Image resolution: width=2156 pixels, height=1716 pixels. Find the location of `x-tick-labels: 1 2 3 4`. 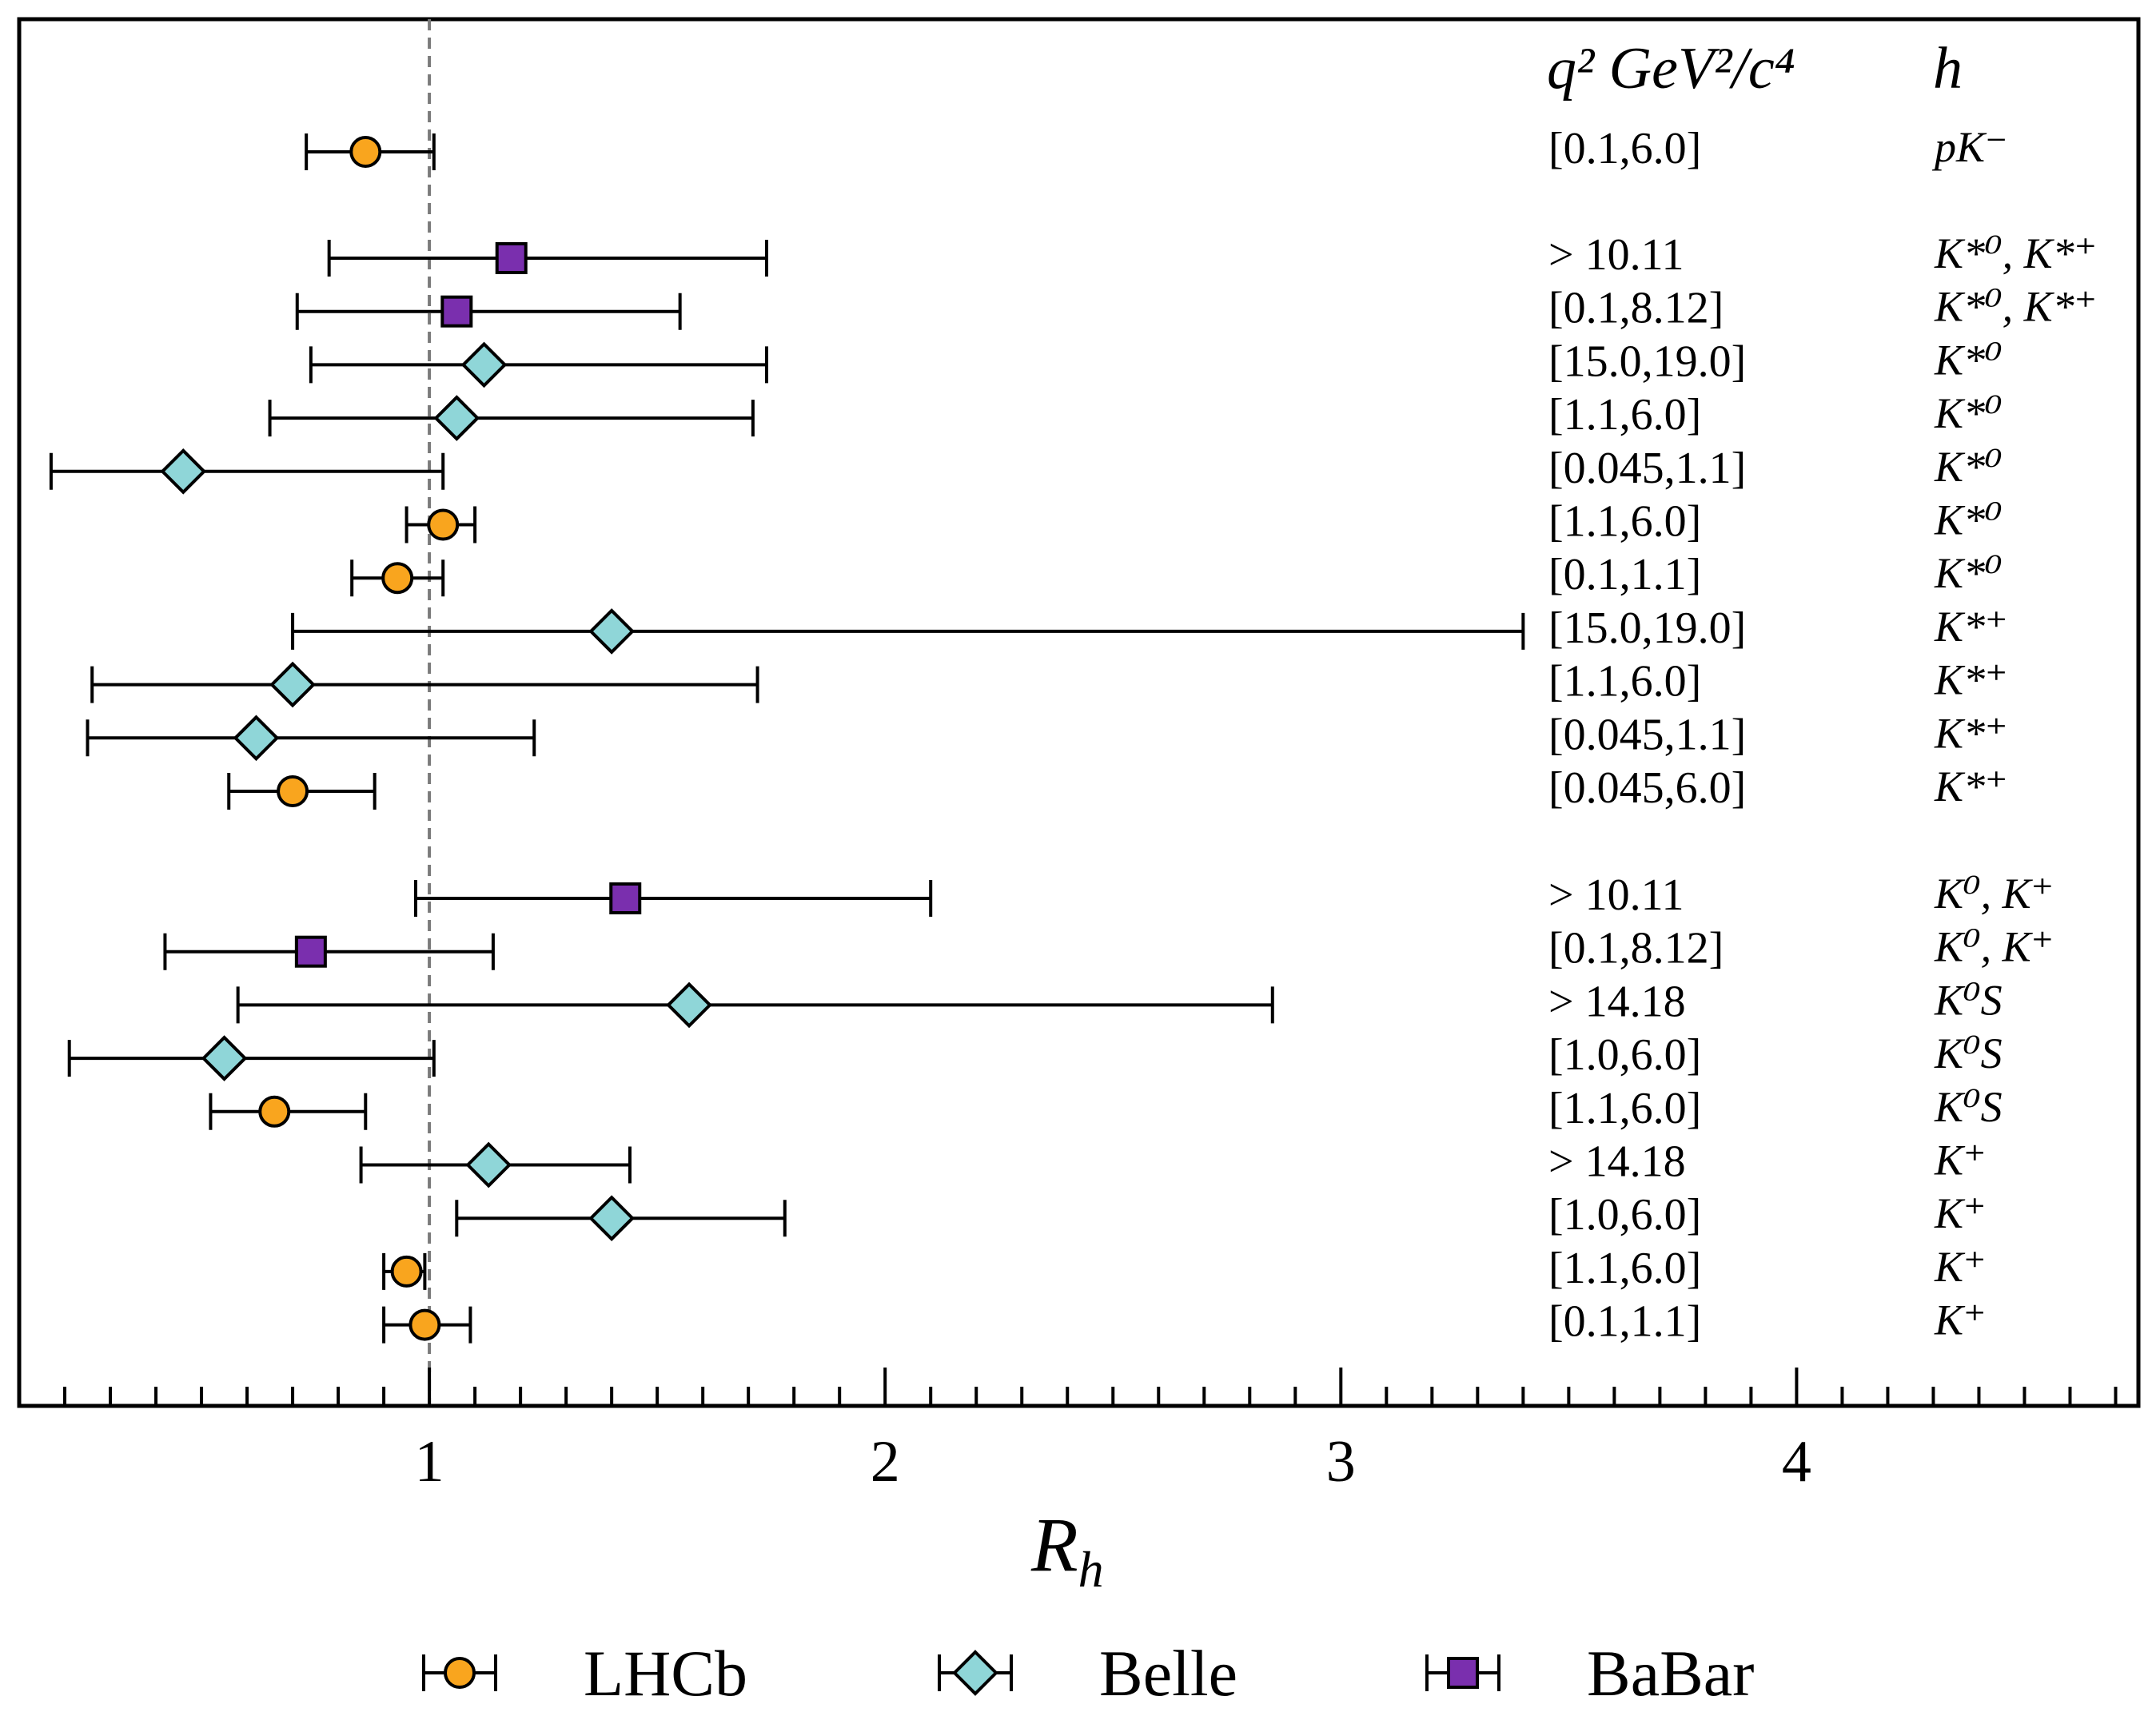

x-tick-labels: 1 2 3 4 is located at coordinates (1113, 1462).